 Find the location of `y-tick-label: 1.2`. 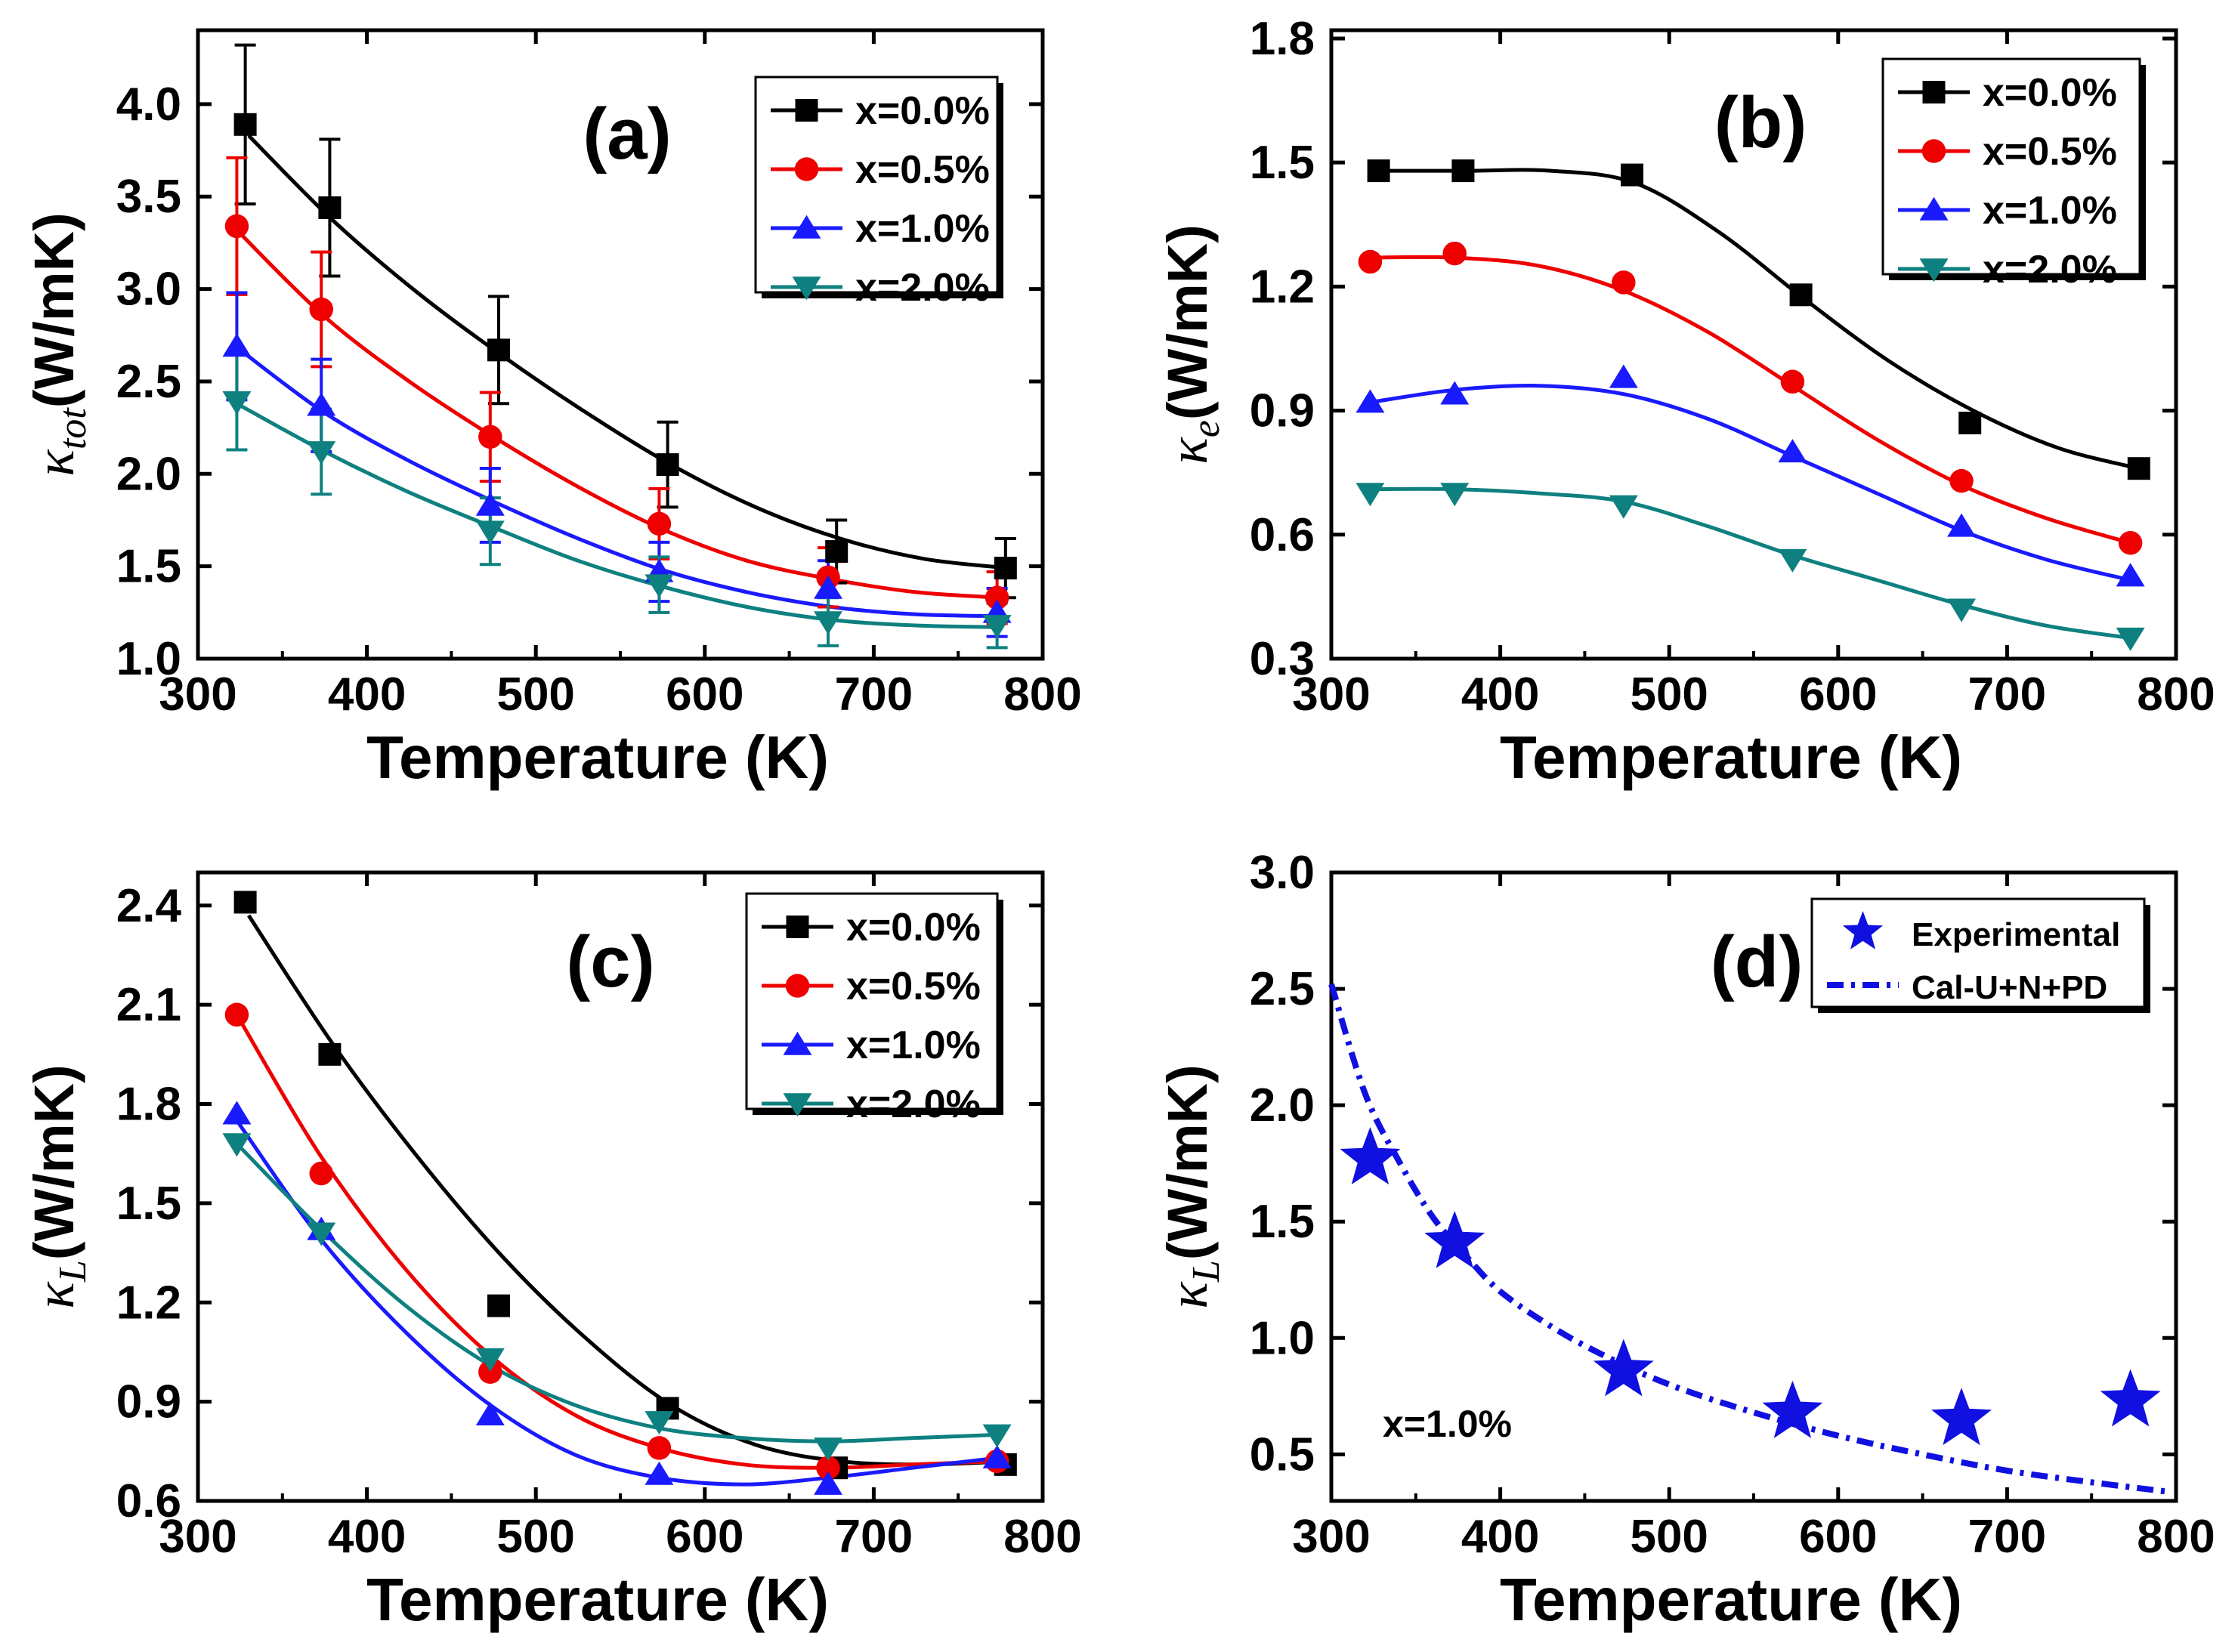

y-tick-label: 1.2 is located at coordinates (148, 1303).